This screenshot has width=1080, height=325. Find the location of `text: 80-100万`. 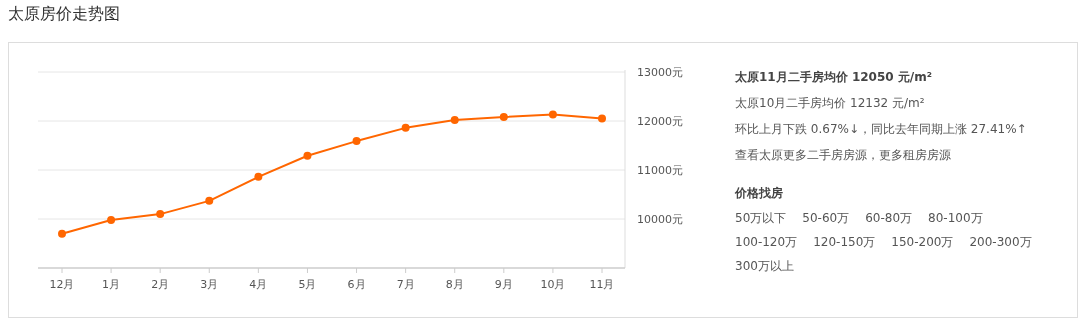

text: 80-100万 is located at coordinates (955, 218).